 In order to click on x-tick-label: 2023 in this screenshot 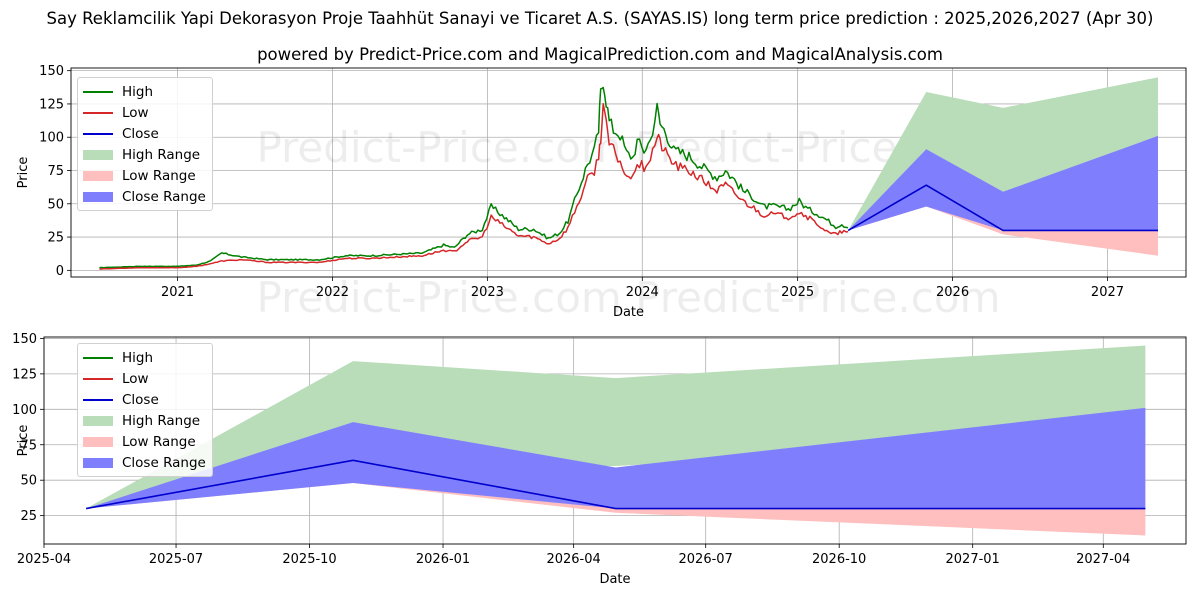, I will do `click(487, 292)`.